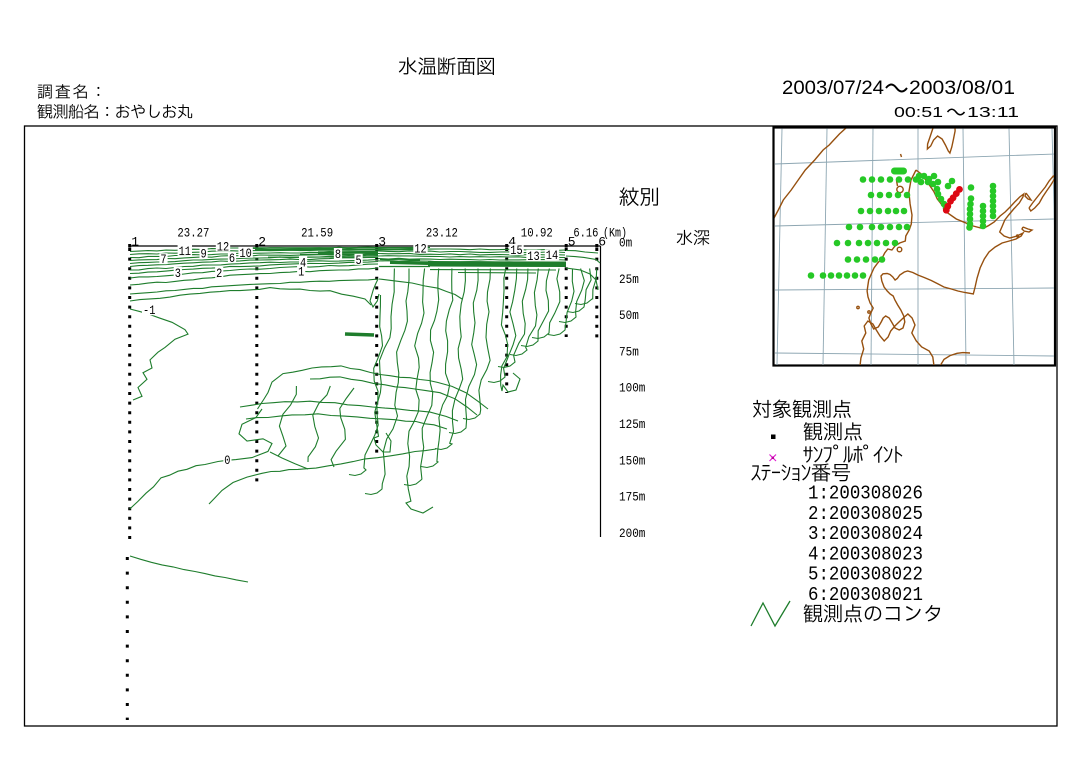  I want to click on svg-text: 200m, so click(632, 533).